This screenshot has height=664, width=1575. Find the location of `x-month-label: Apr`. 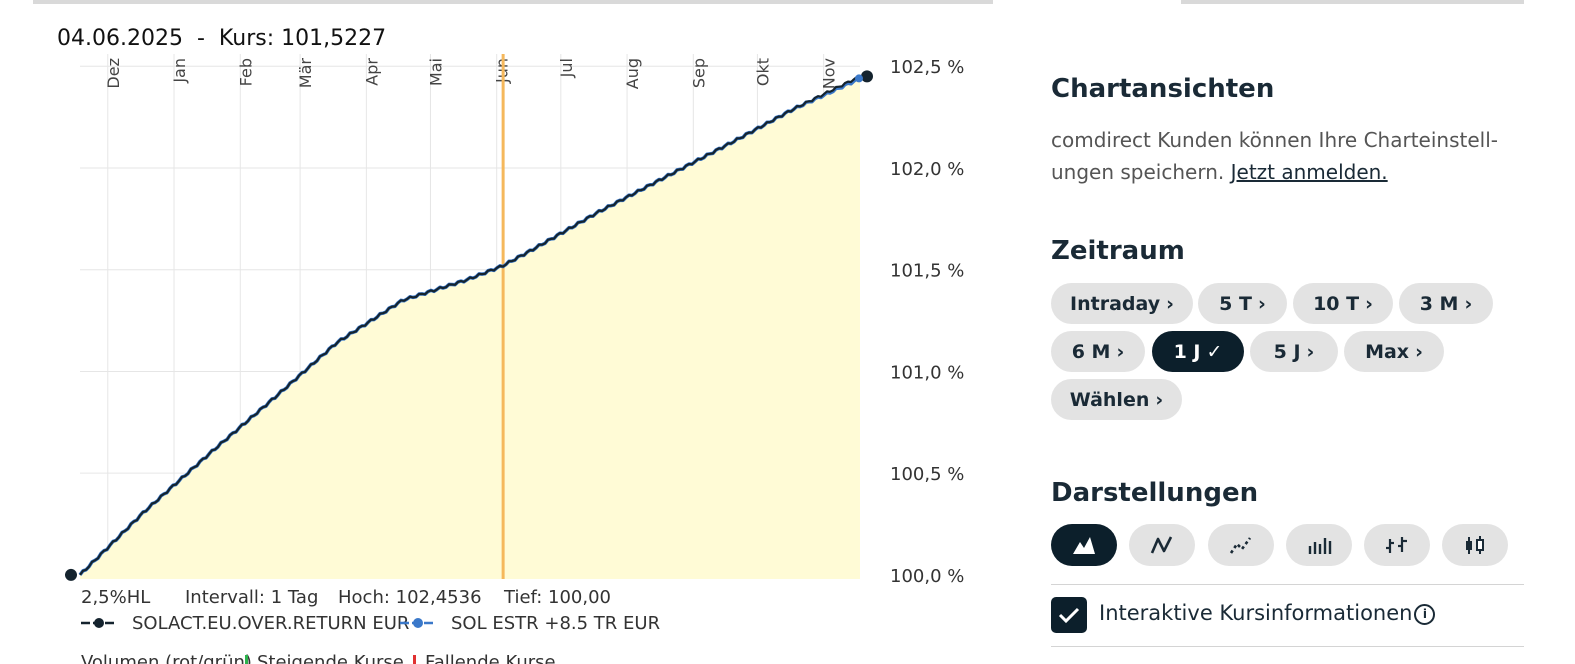

x-month-label: Apr is located at coordinates (371, 72).